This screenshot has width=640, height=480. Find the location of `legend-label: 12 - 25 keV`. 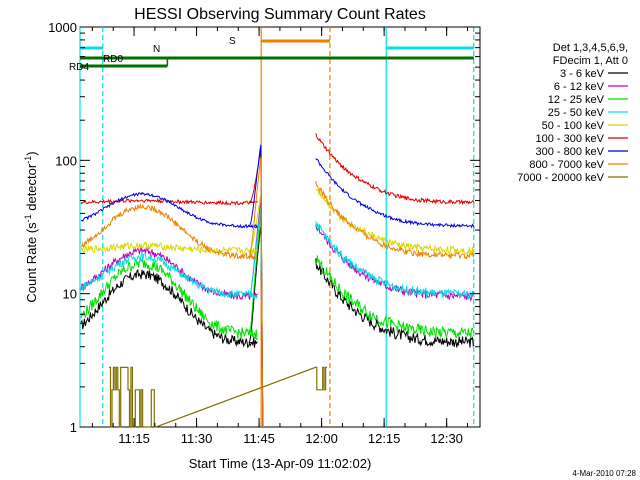

legend-label: 12 - 25 keV is located at coordinates (576, 100).